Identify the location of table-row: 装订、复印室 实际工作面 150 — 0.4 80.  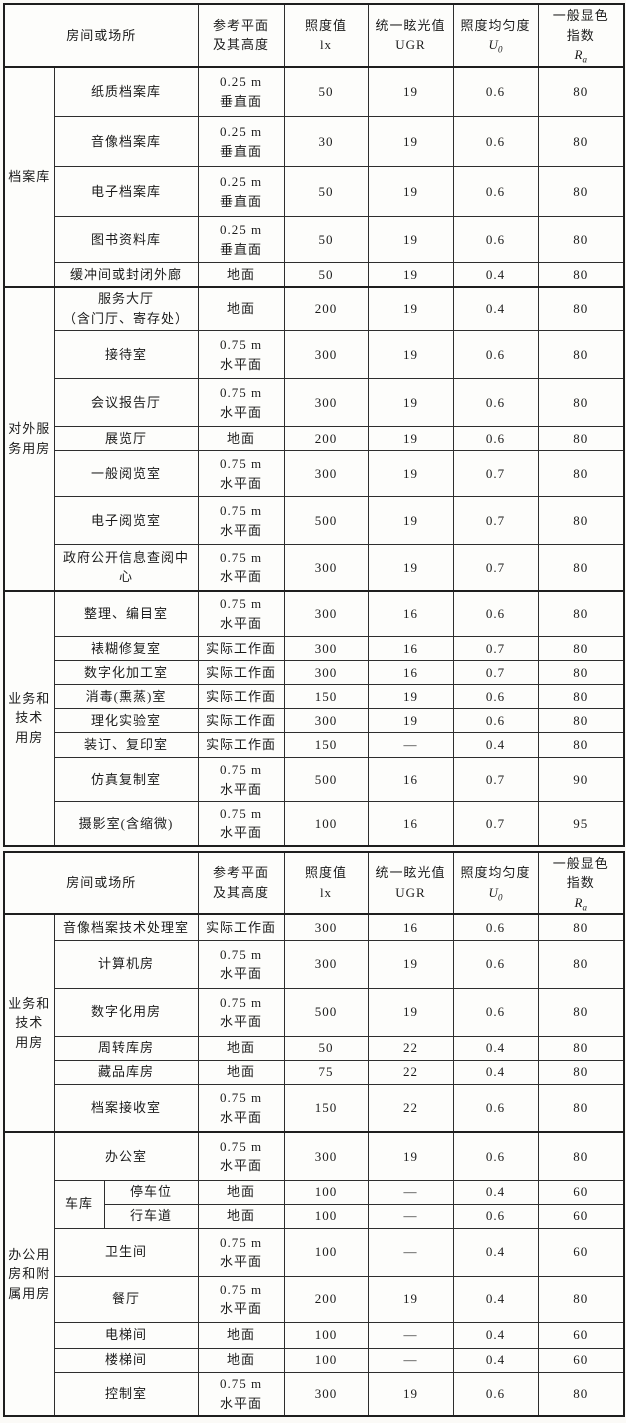
(314, 745).